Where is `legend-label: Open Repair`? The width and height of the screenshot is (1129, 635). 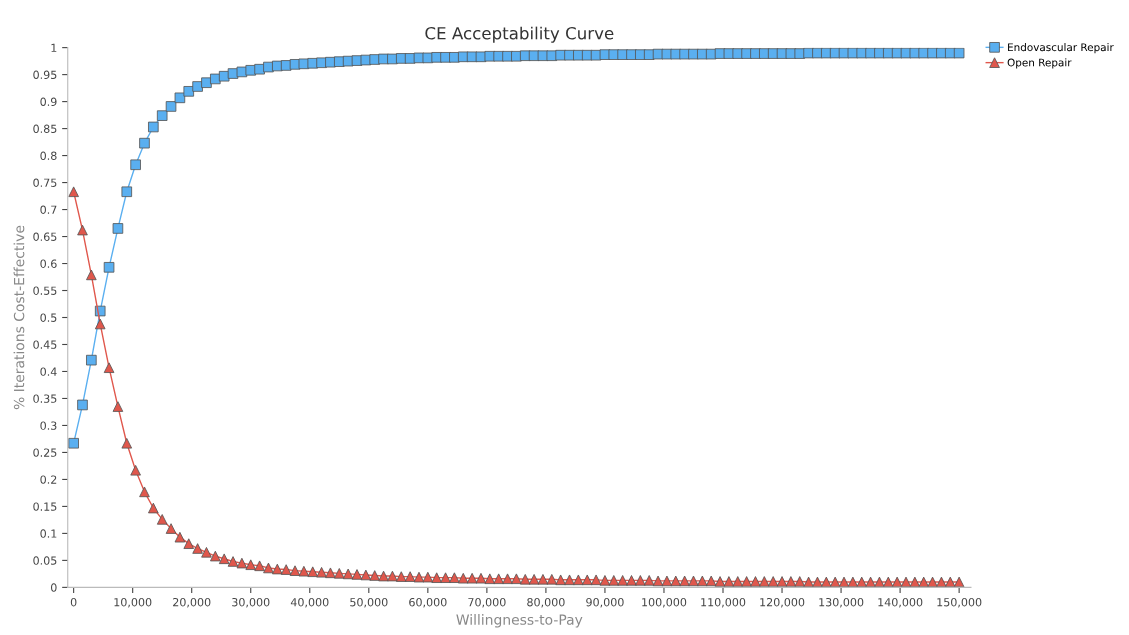
legend-label: Open Repair is located at coordinates (1039, 63).